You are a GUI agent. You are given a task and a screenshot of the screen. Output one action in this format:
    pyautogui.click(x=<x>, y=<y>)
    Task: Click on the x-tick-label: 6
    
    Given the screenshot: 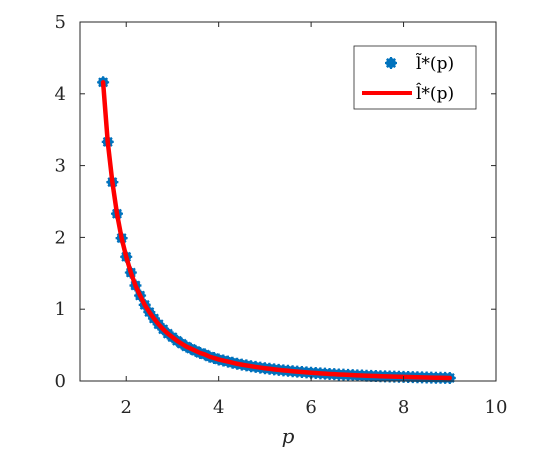 What is the action you would take?
    pyautogui.click(x=310, y=407)
    